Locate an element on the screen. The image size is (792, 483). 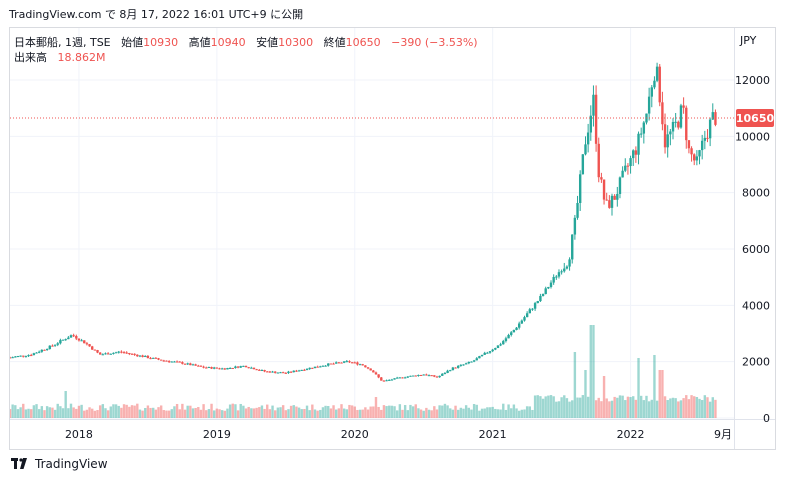
footer-brand-text: TradingView is located at coordinates (71, 464).